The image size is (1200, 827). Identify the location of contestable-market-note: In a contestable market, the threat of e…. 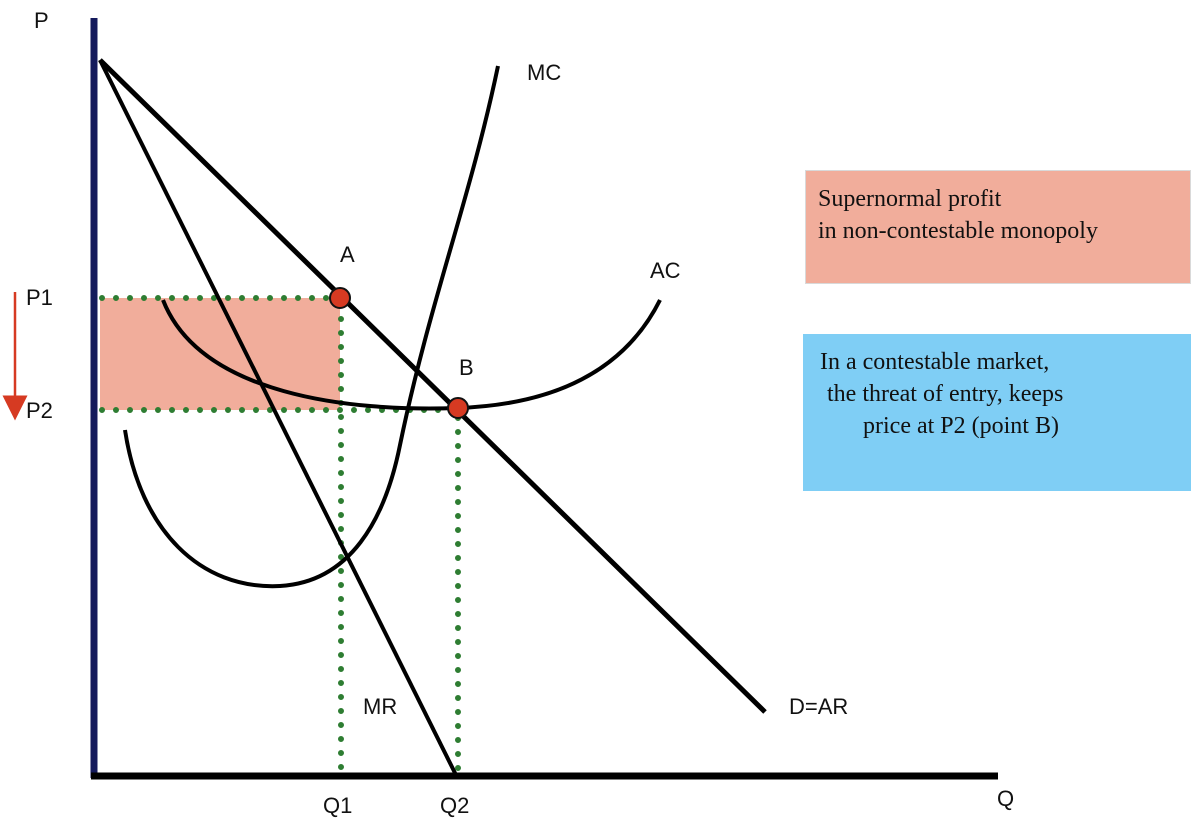
(997, 412).